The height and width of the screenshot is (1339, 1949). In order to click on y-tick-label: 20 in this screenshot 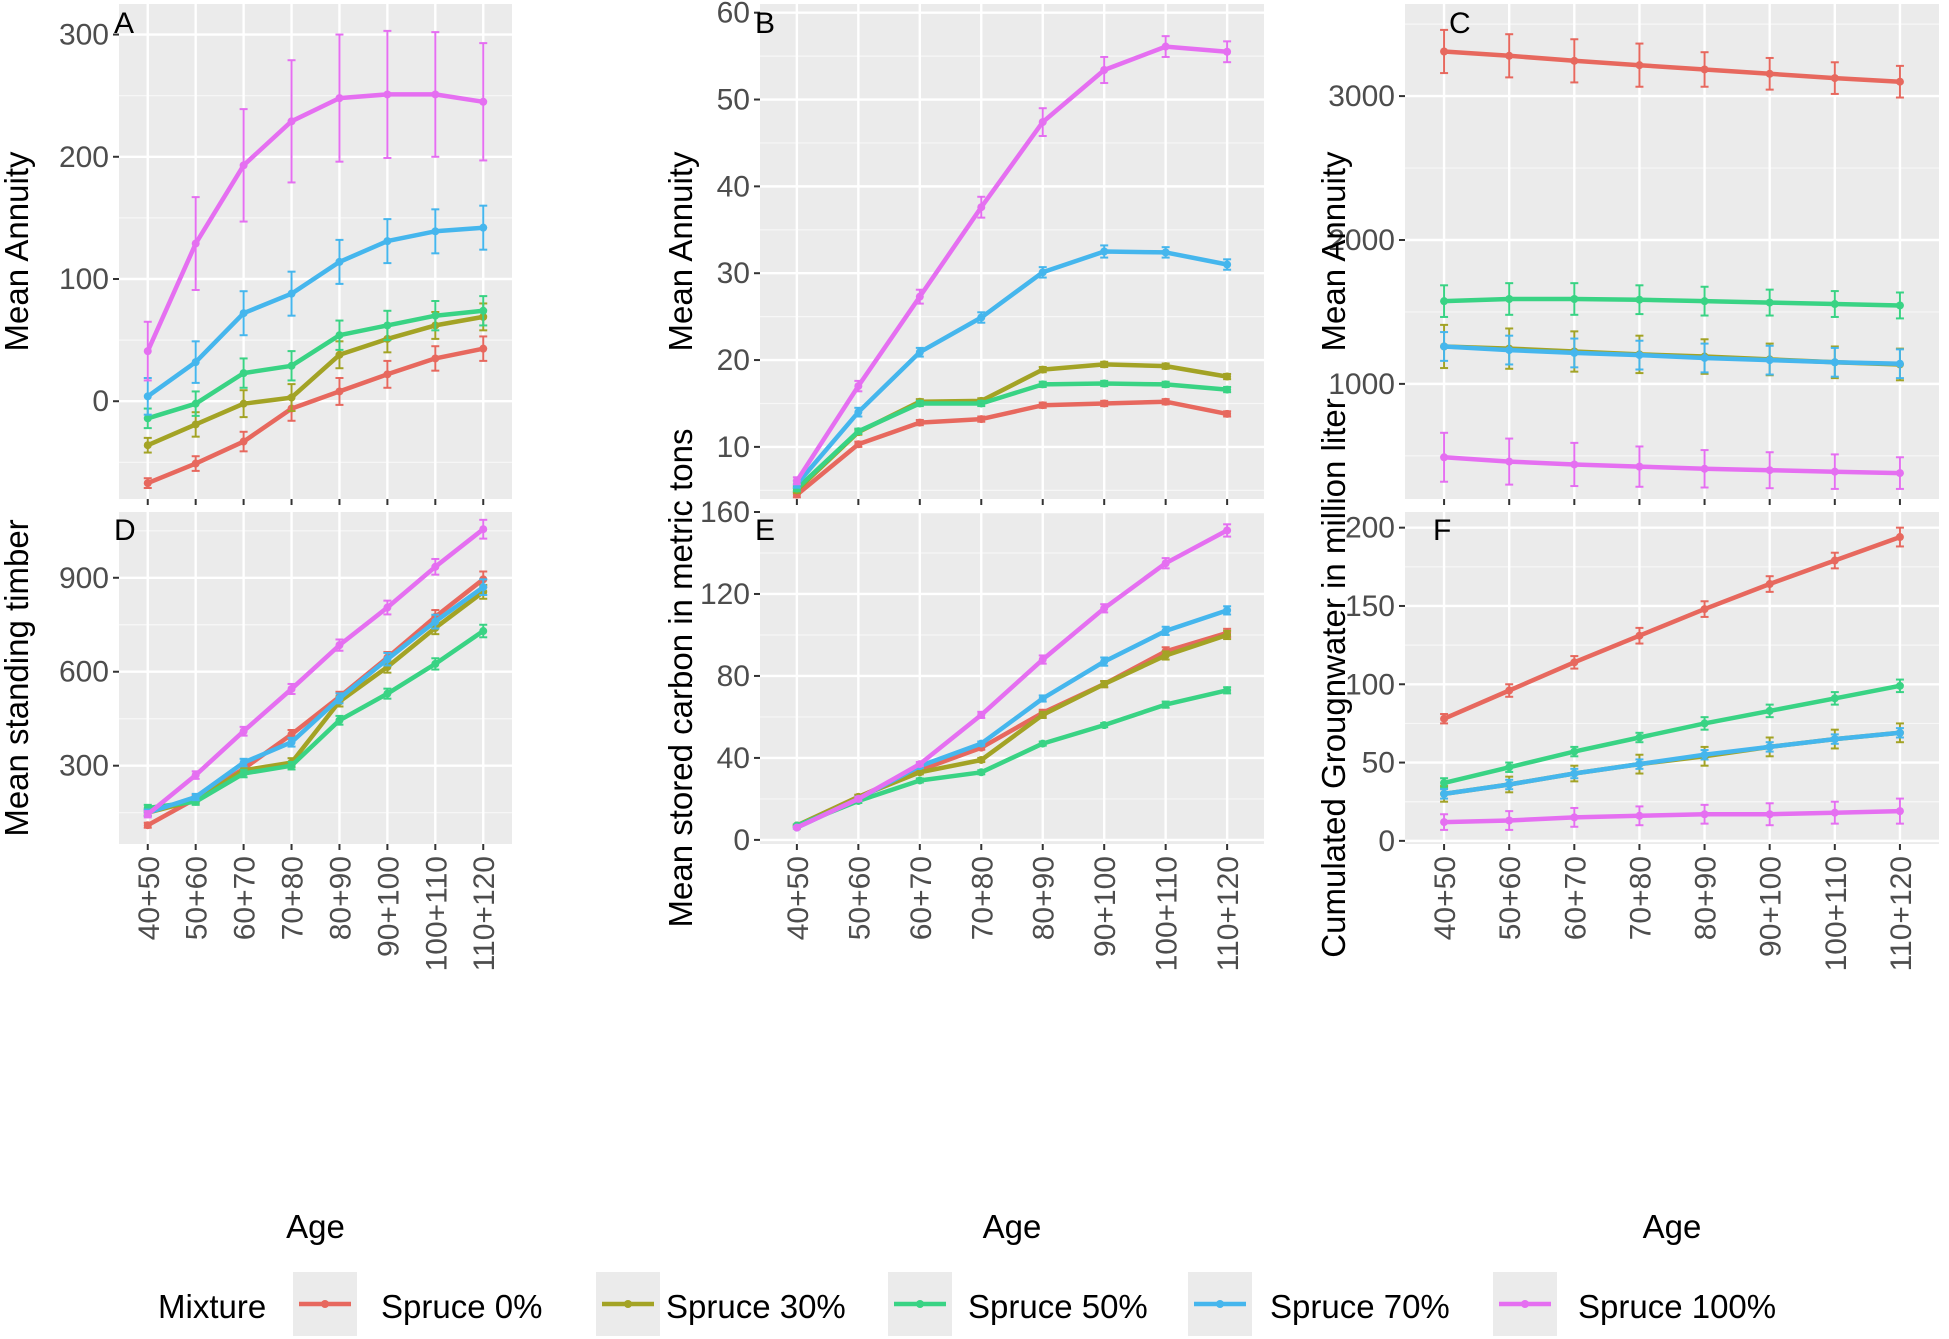, I will do `click(733, 360)`.